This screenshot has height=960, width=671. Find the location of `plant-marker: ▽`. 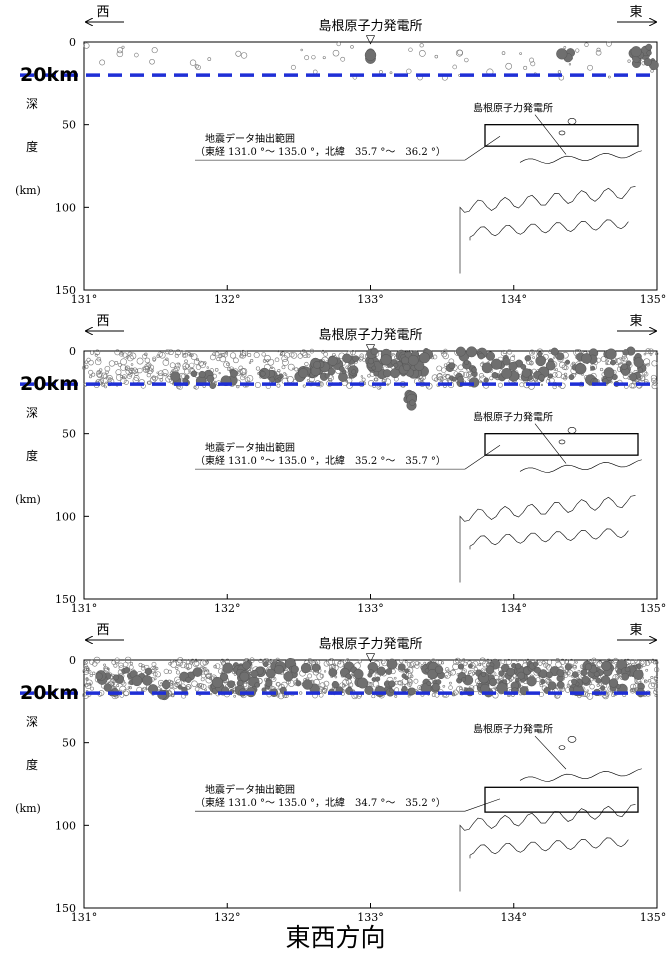

plant-marker: ▽ is located at coordinates (371, 657).